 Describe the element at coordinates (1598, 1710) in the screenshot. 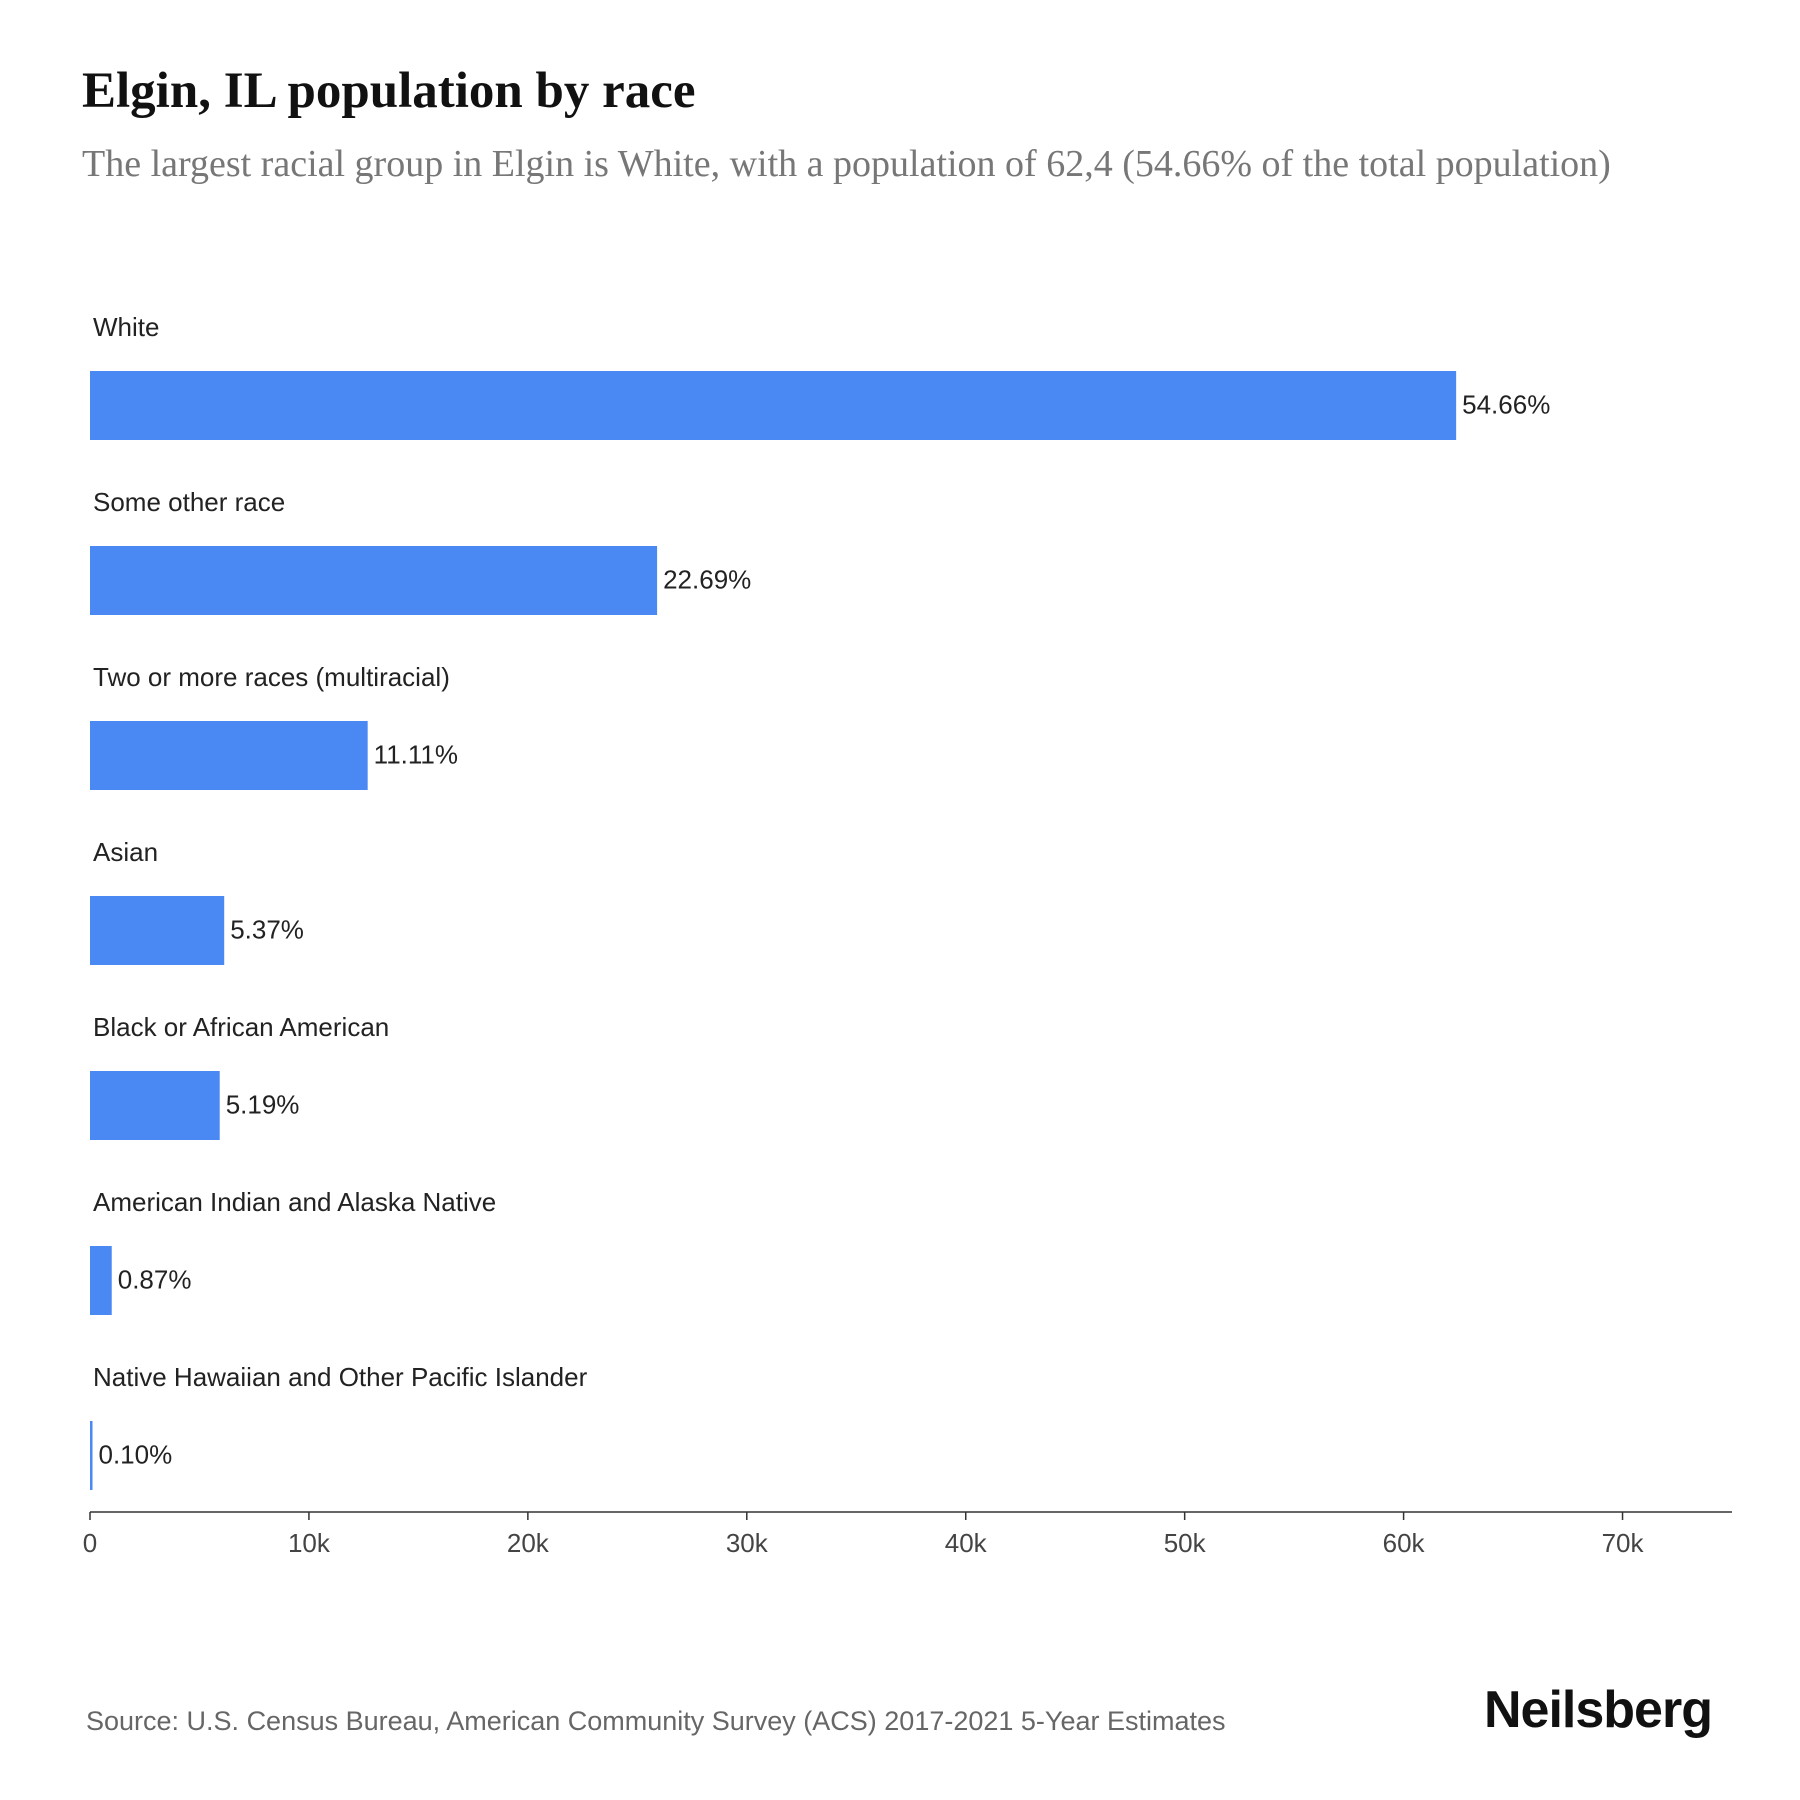

I see `brand-logo: Neilsberg` at that location.